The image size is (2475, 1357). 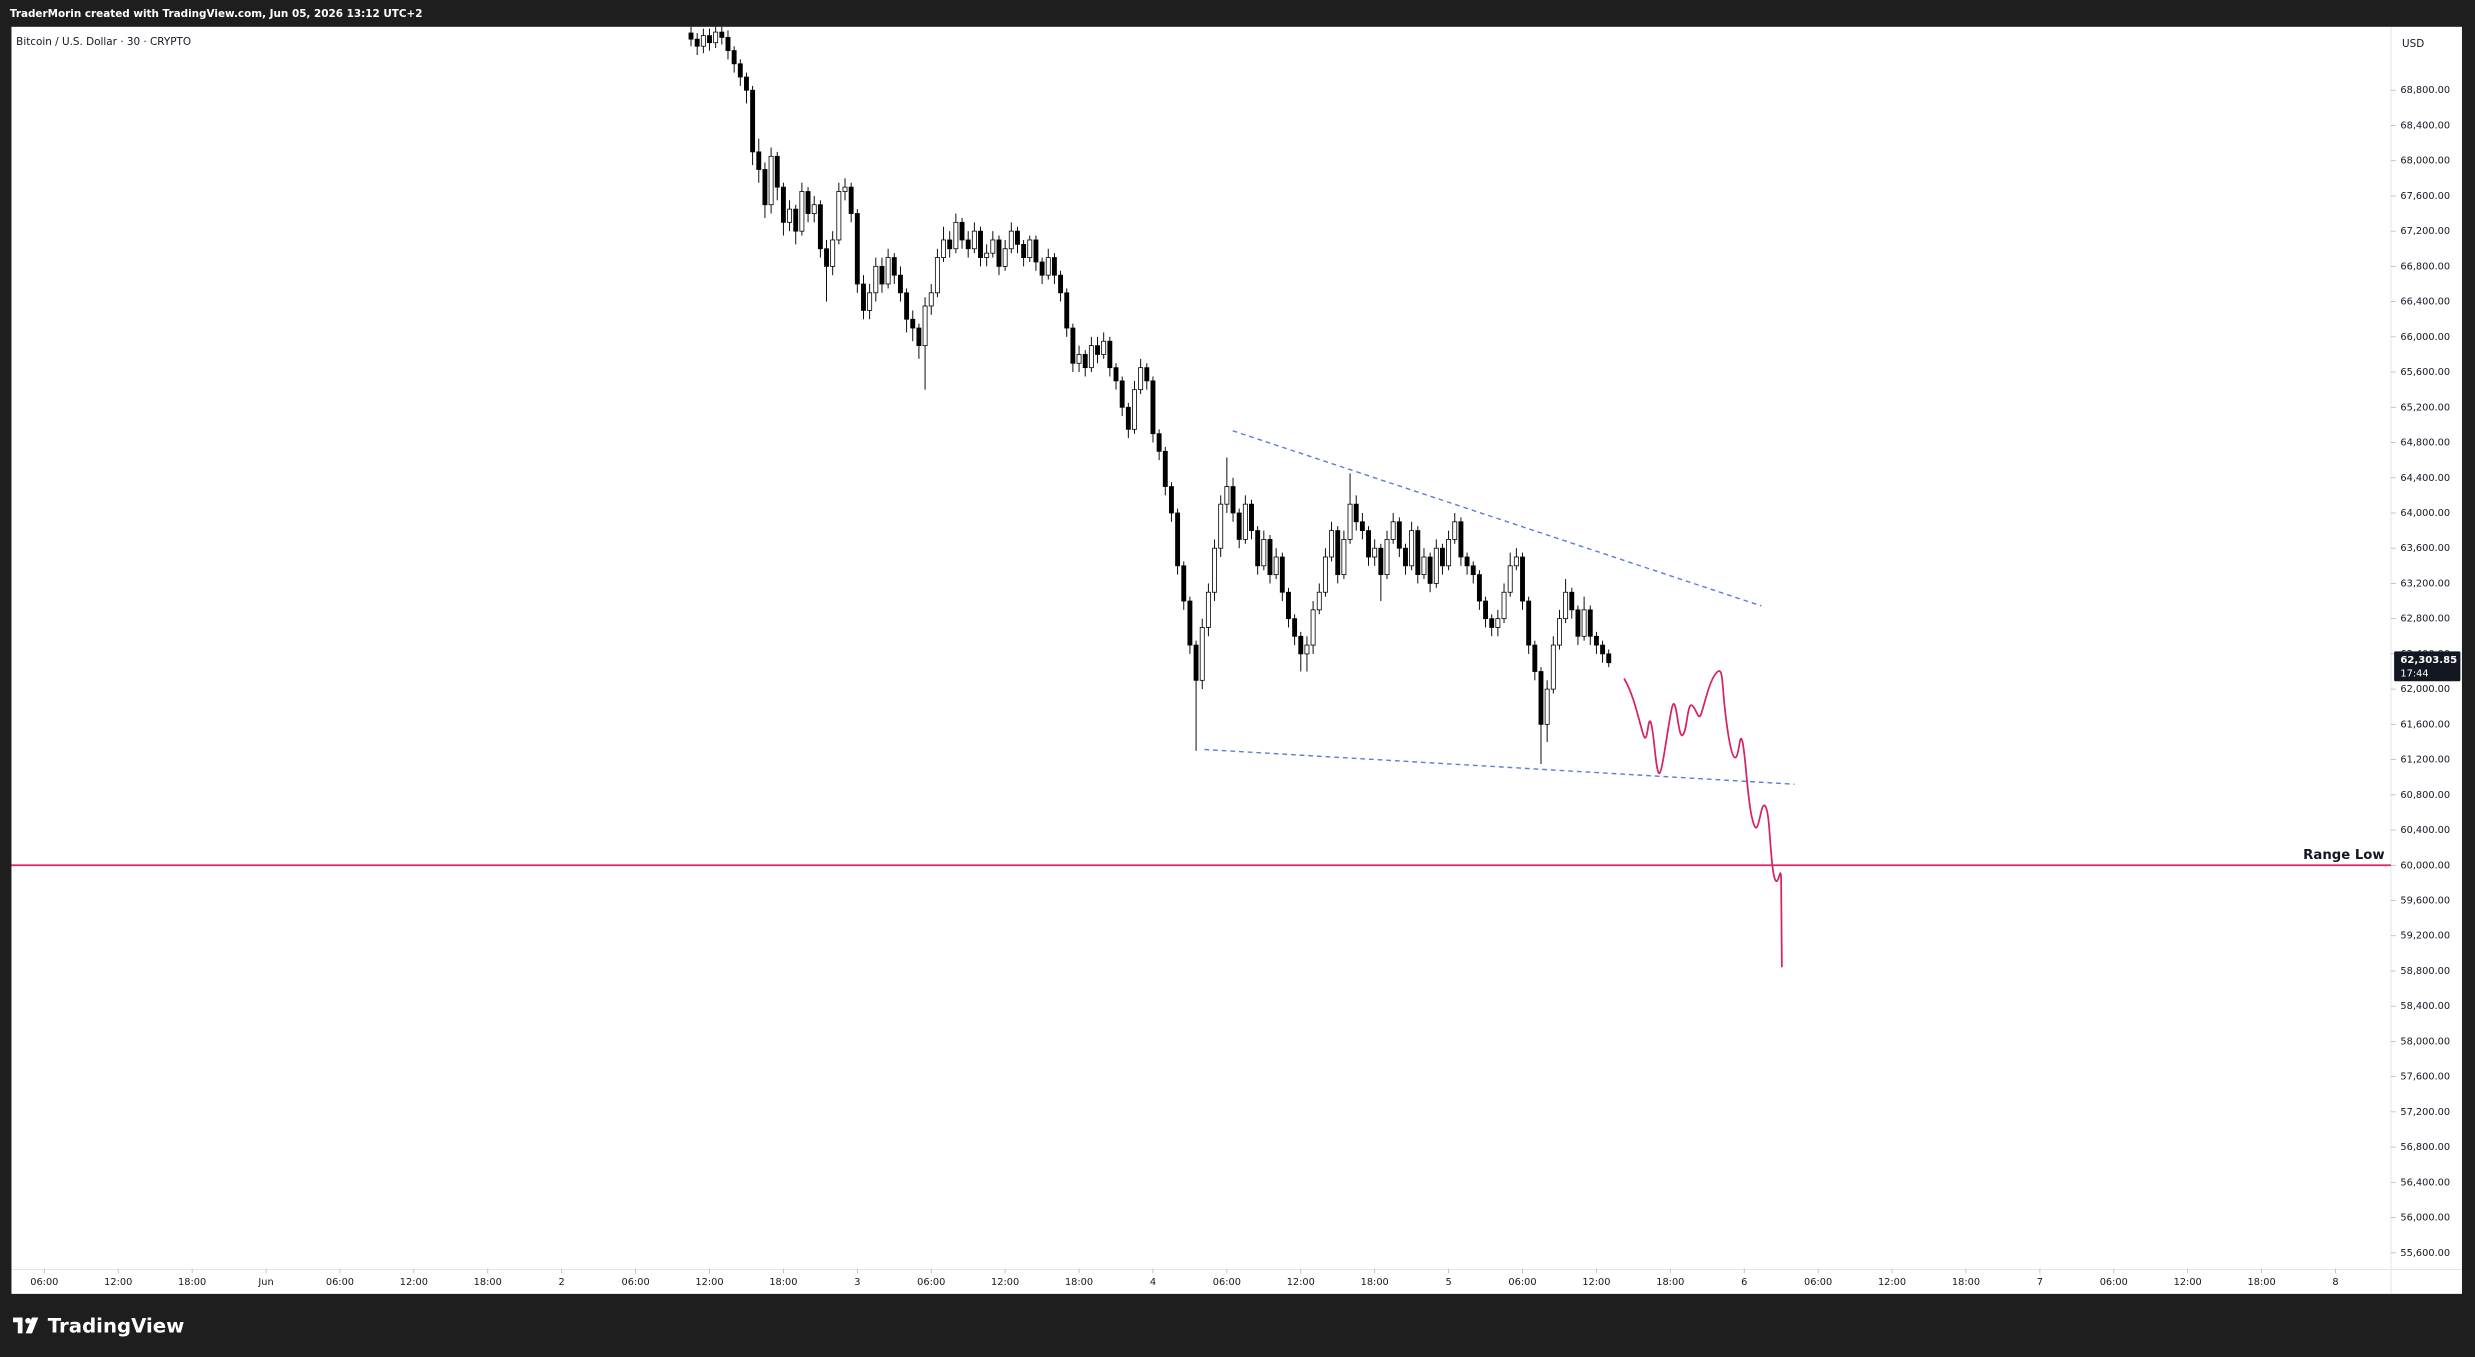 I want to click on last-price-label: 62,303.85, so click(x=2428, y=660).